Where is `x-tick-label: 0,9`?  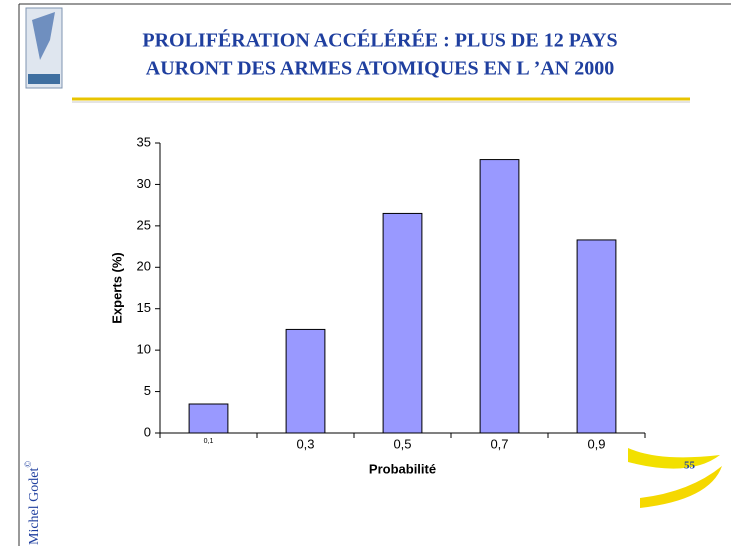
x-tick-label: 0,9 is located at coordinates (596, 443).